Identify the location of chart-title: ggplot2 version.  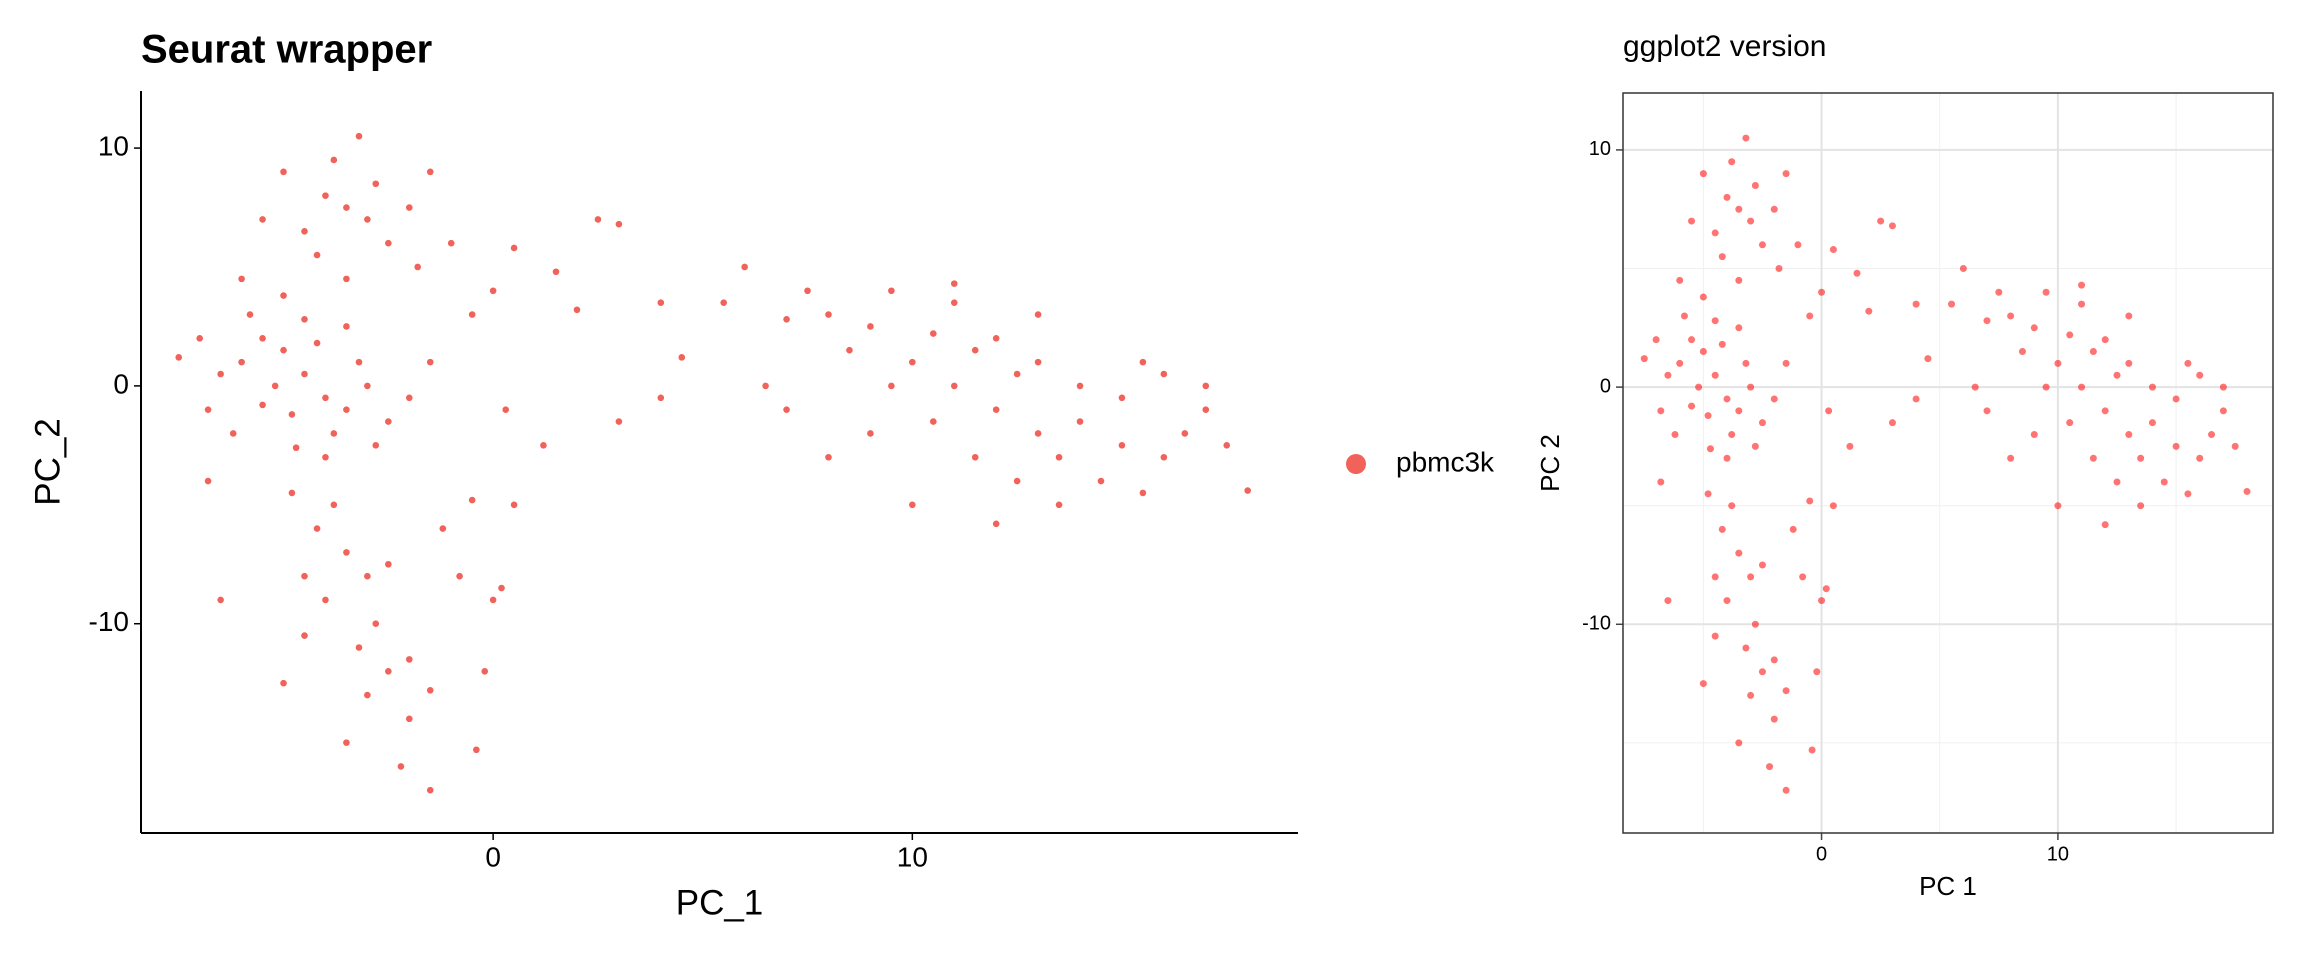
(1724, 46).